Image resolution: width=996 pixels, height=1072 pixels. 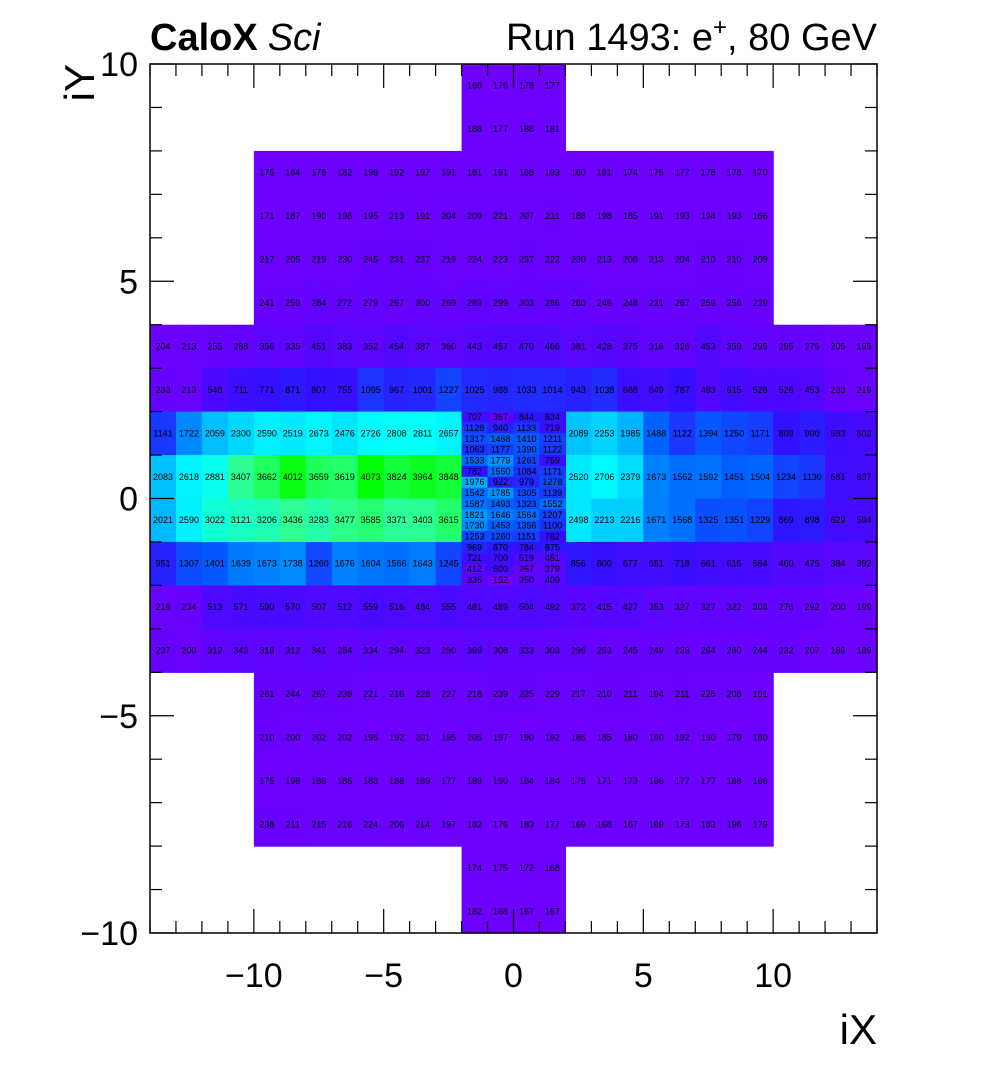 What do you see at coordinates (682, 520) in the screenshot?
I see `cell-value-label: 1568` at bounding box center [682, 520].